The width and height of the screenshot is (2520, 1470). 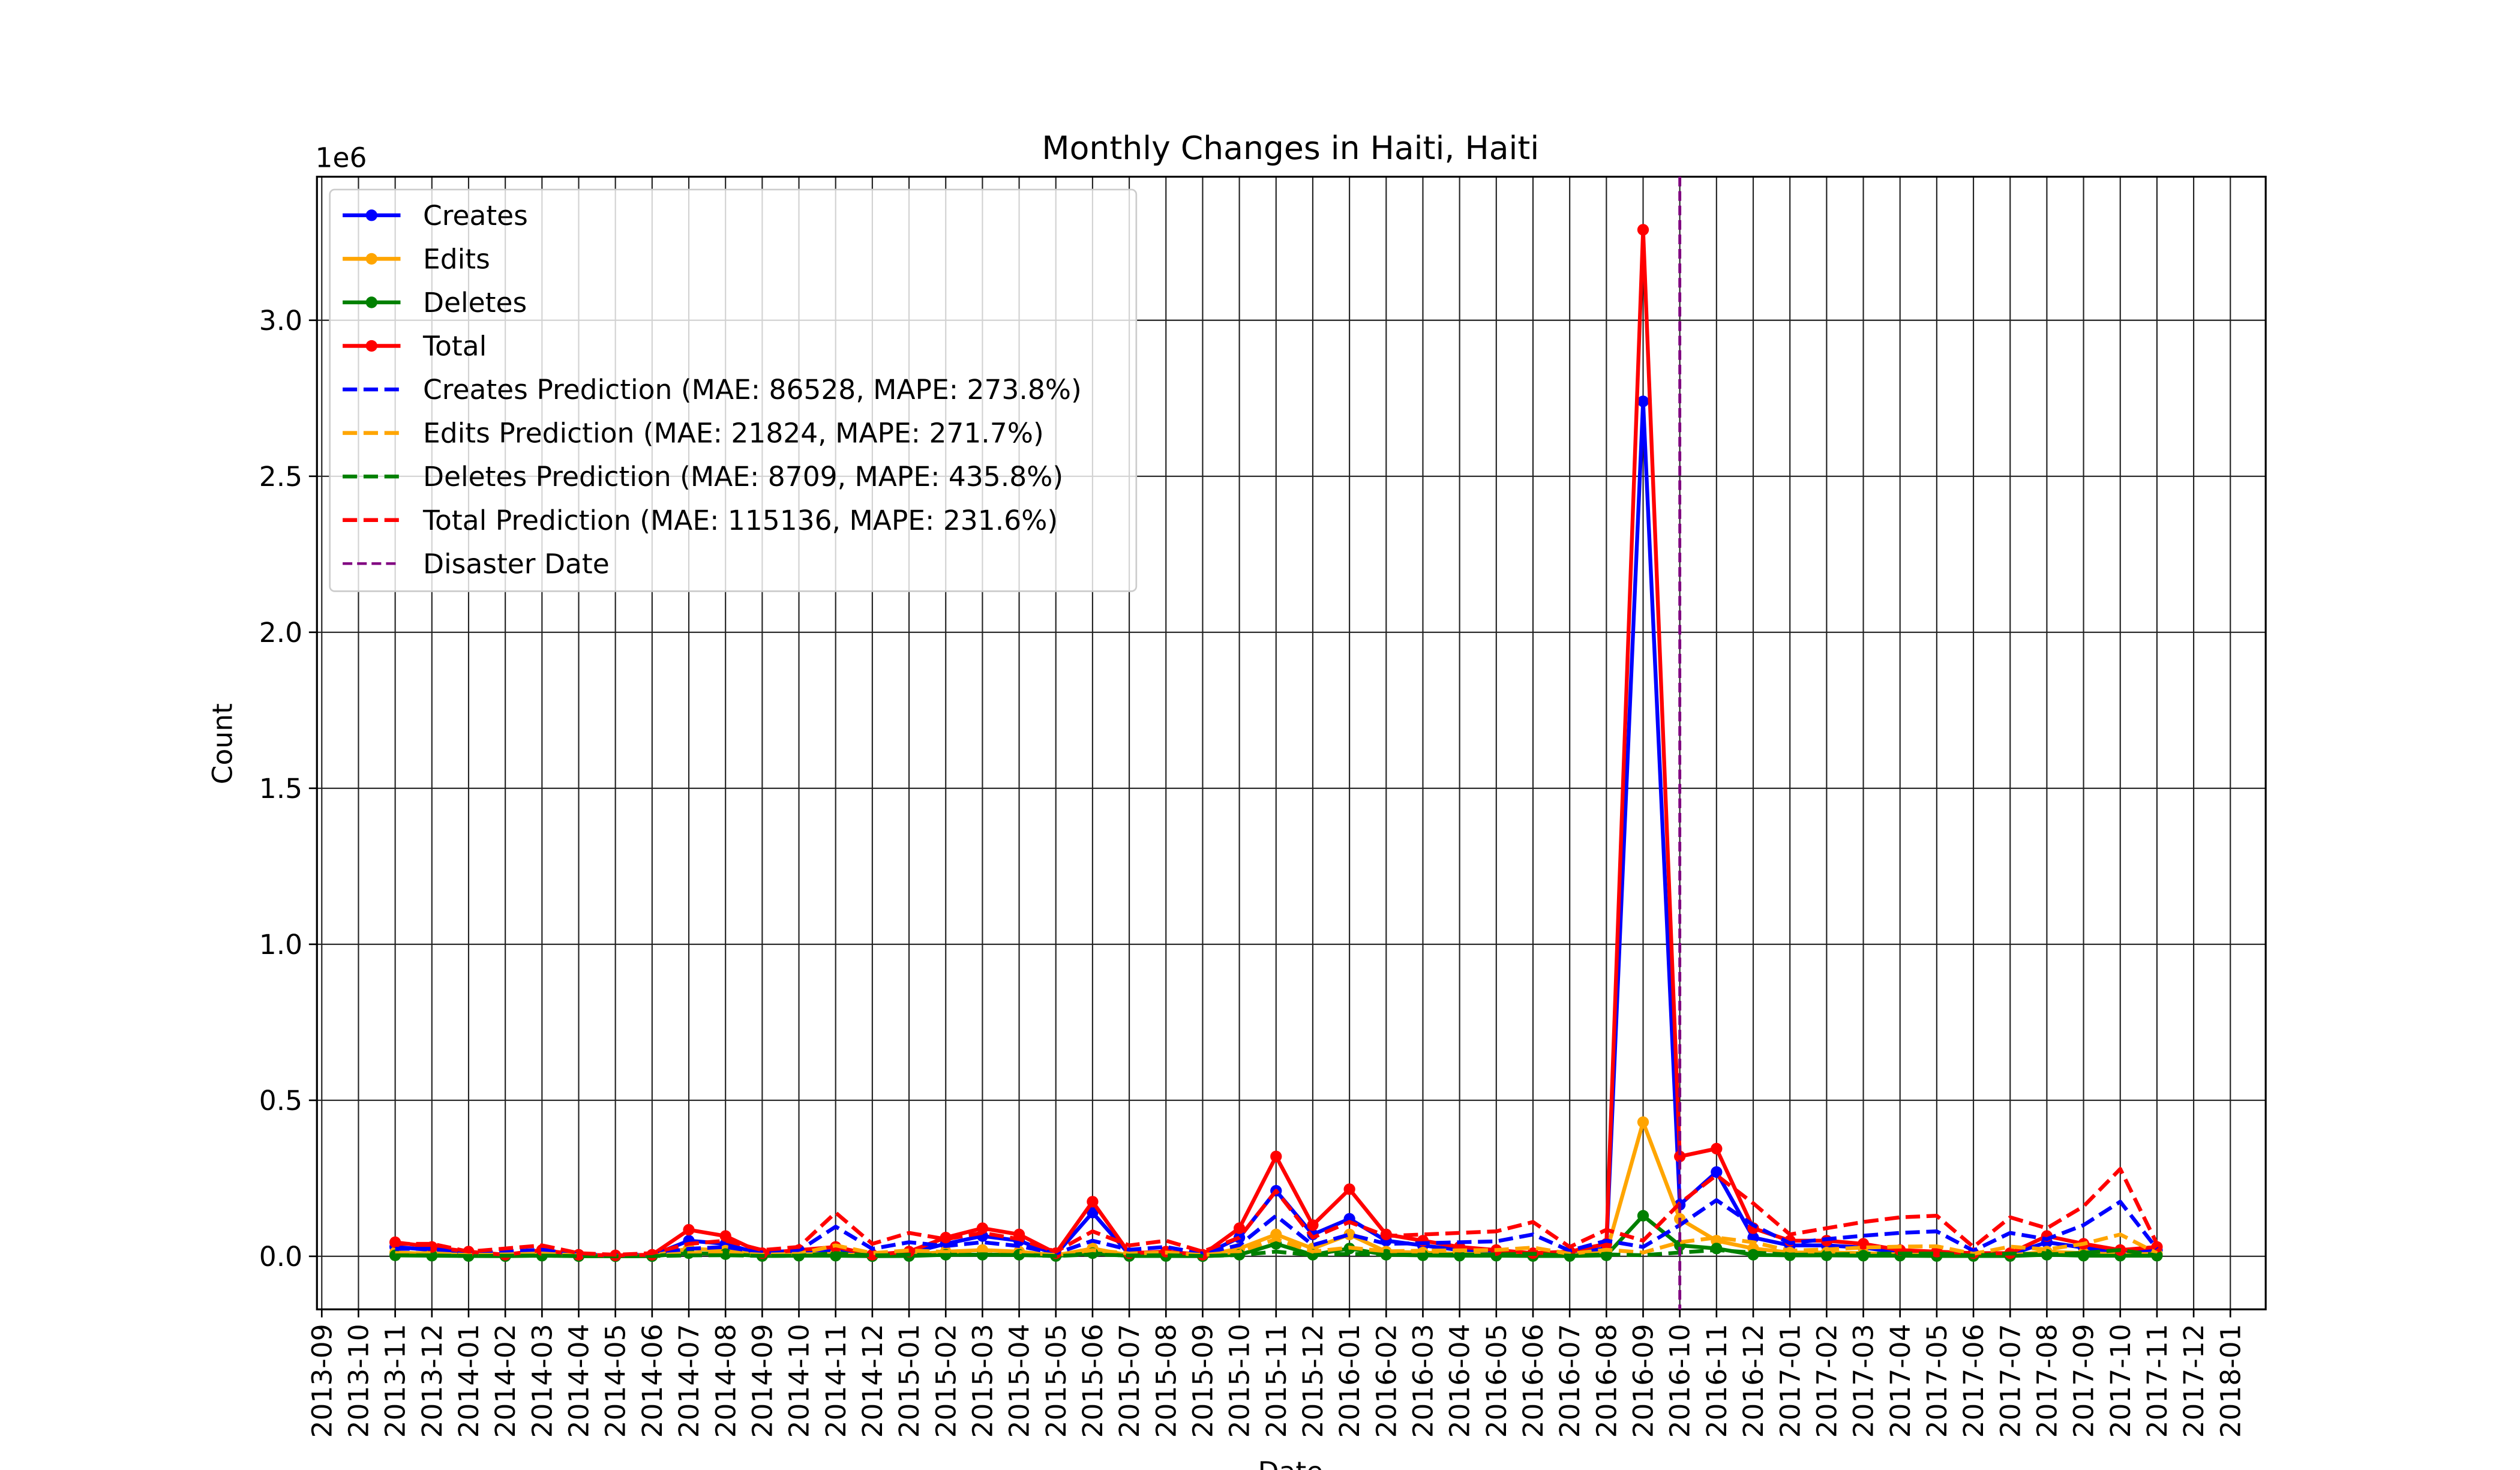 I want to click on y-offset-label: 1e6, so click(x=342, y=157).